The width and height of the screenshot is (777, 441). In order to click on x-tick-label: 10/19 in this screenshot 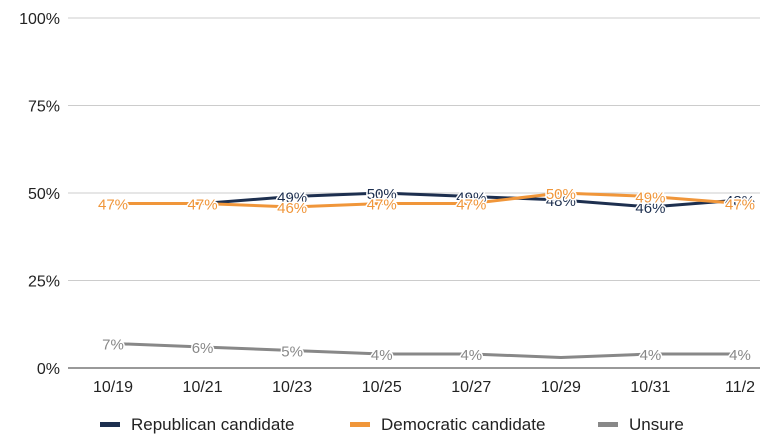, I will do `click(113, 387)`.